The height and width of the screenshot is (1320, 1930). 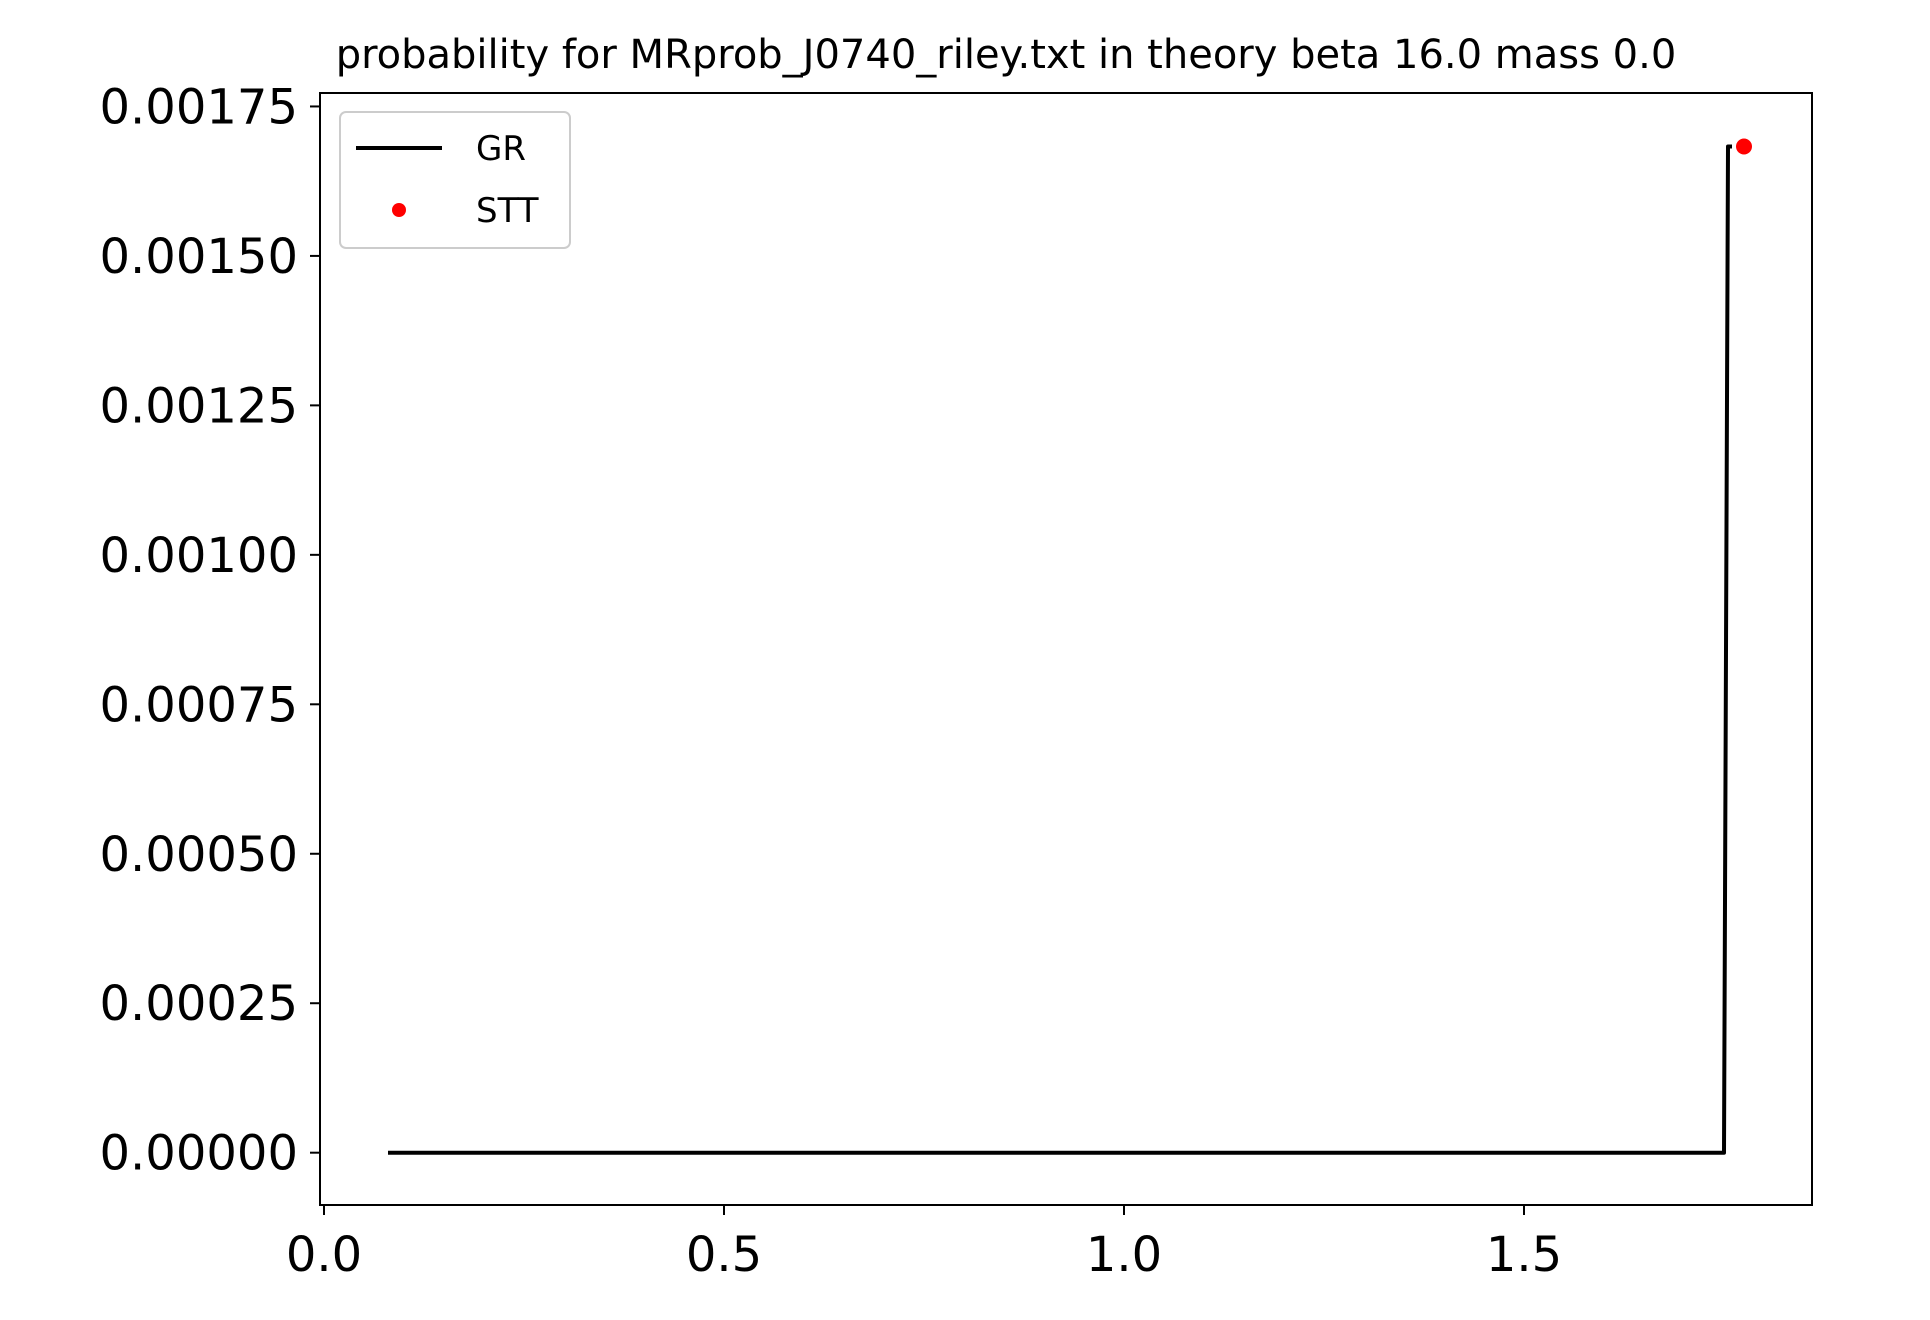 I want to click on y-tick-label: 0.00050, so click(x=199, y=855).